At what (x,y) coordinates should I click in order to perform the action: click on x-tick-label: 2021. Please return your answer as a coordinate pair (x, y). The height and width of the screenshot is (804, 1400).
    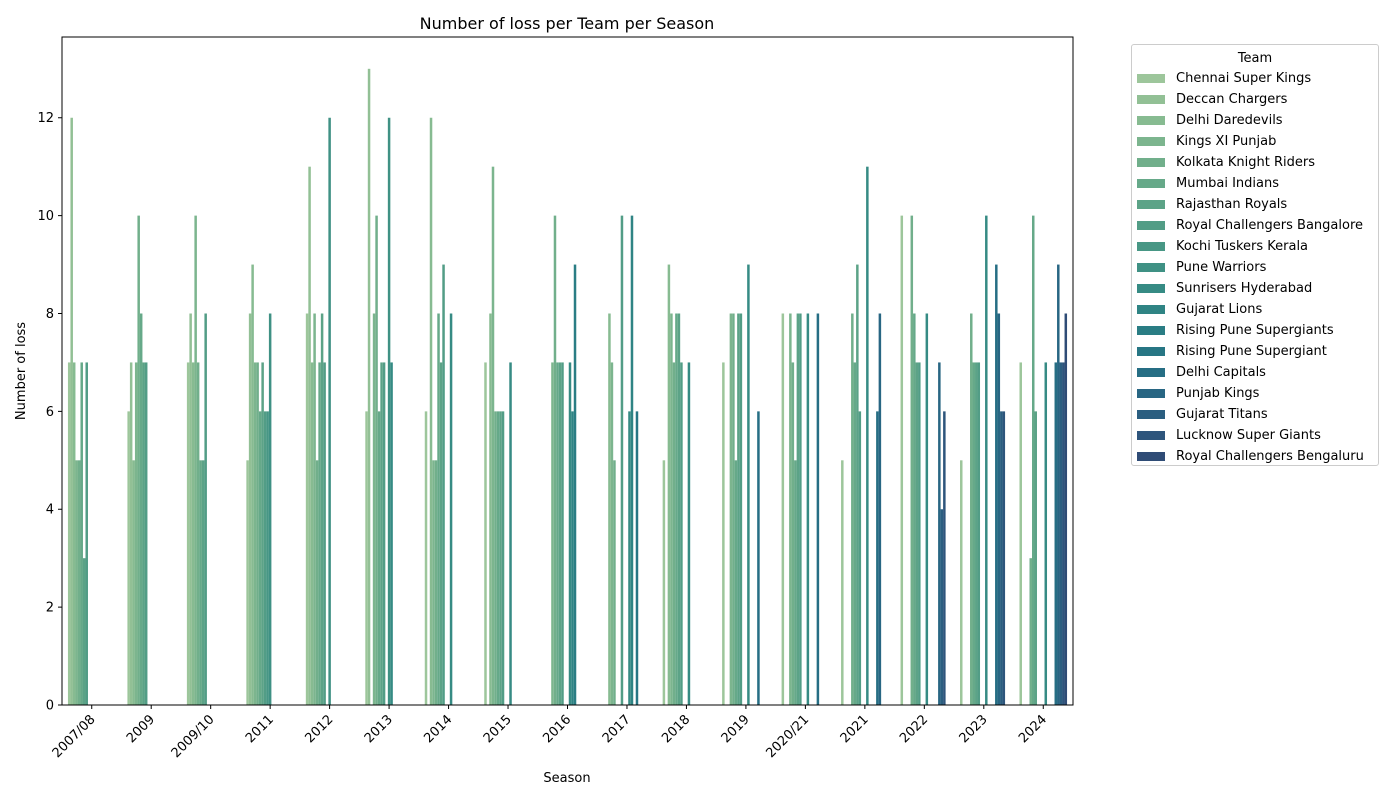
    Looking at the image, I should click on (855, 729).